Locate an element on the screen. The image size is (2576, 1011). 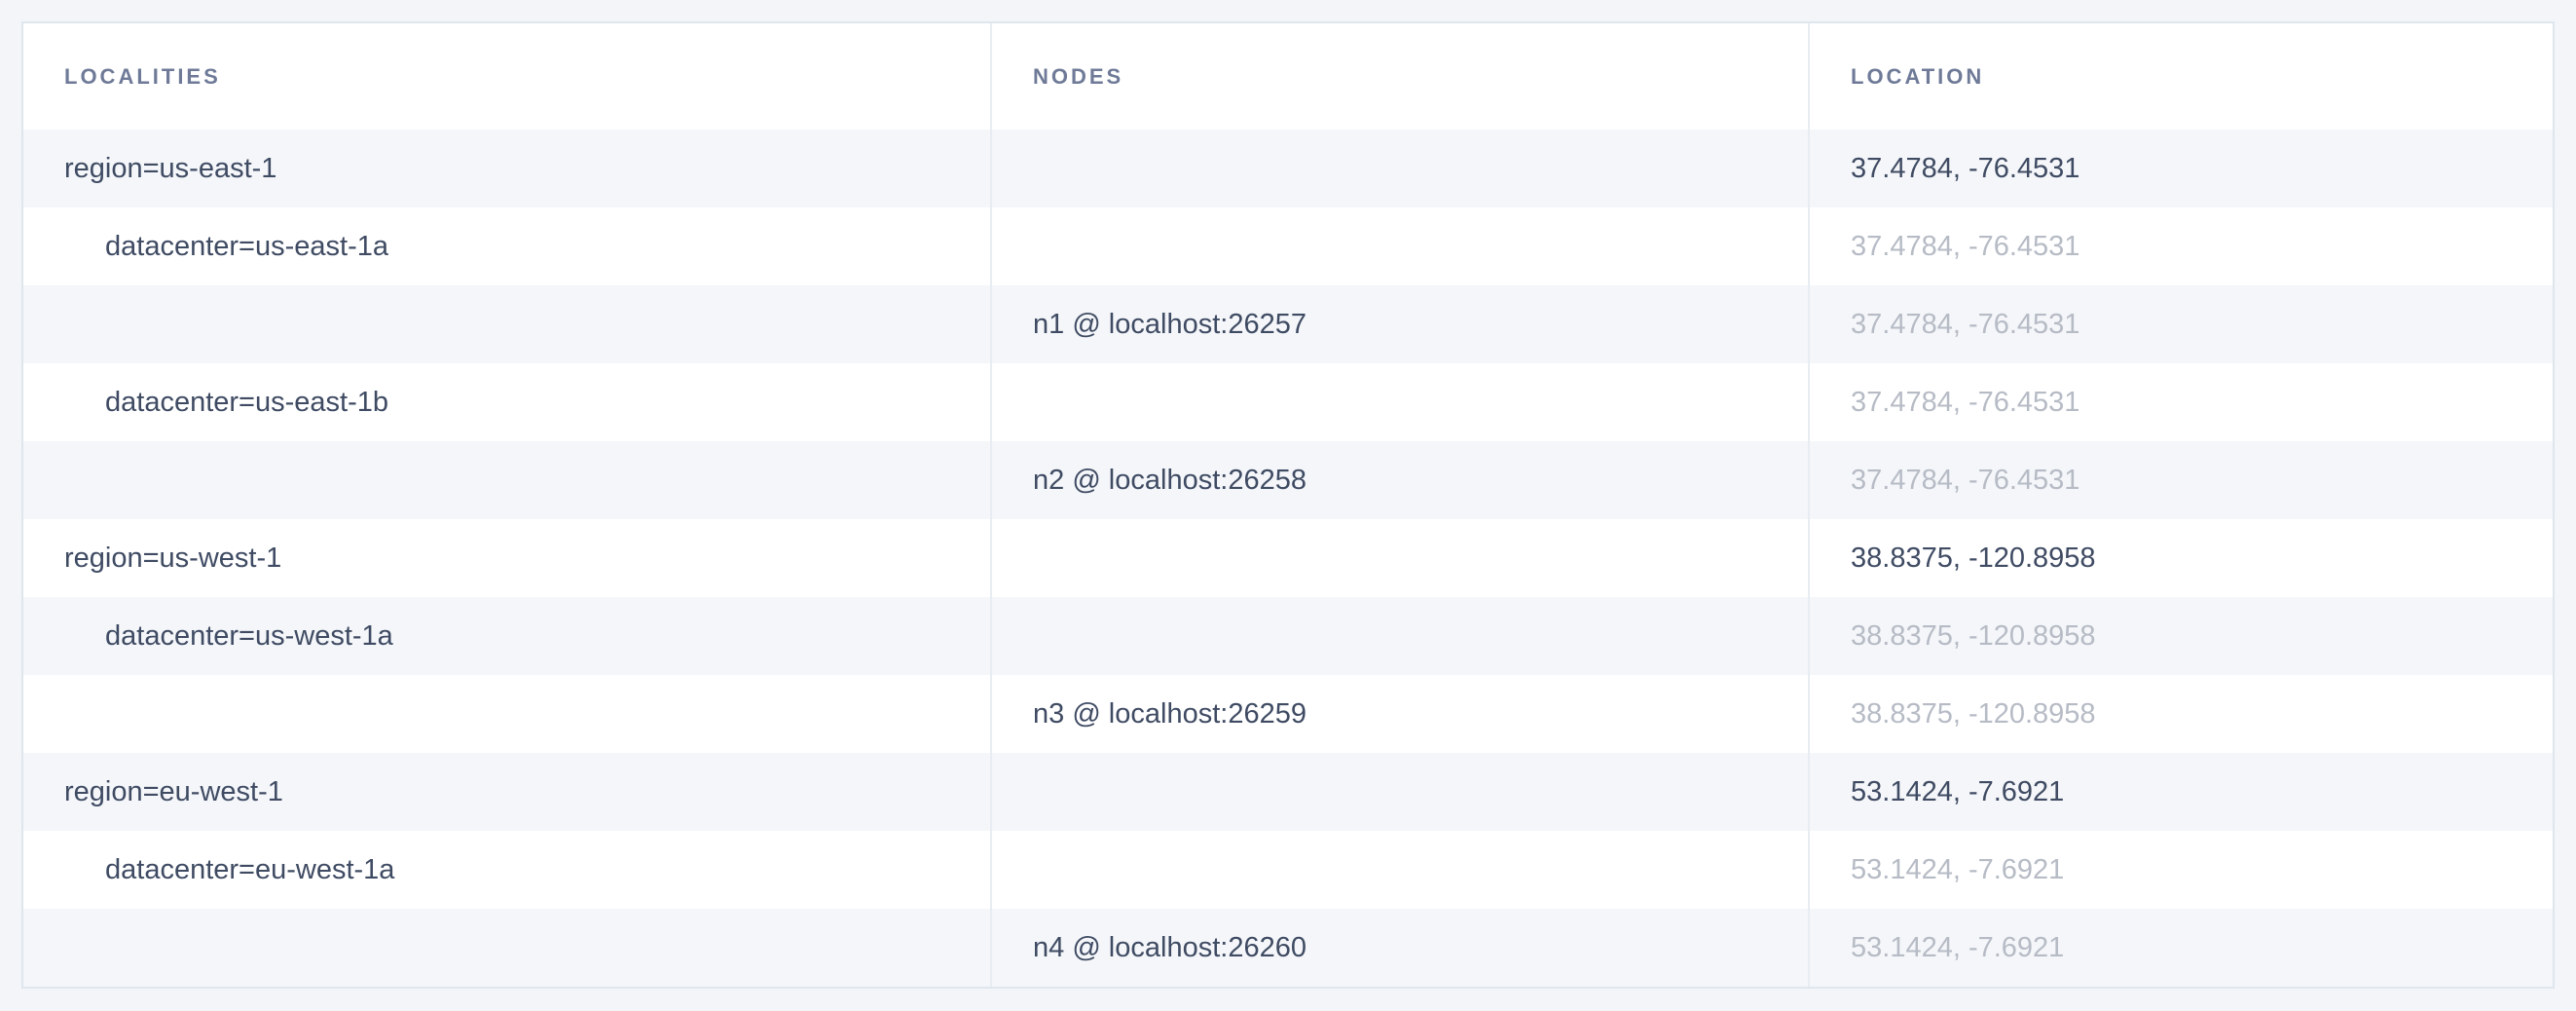
table-row: region=us-west-1 38.8375, -120.8958 is located at coordinates (1288, 558).